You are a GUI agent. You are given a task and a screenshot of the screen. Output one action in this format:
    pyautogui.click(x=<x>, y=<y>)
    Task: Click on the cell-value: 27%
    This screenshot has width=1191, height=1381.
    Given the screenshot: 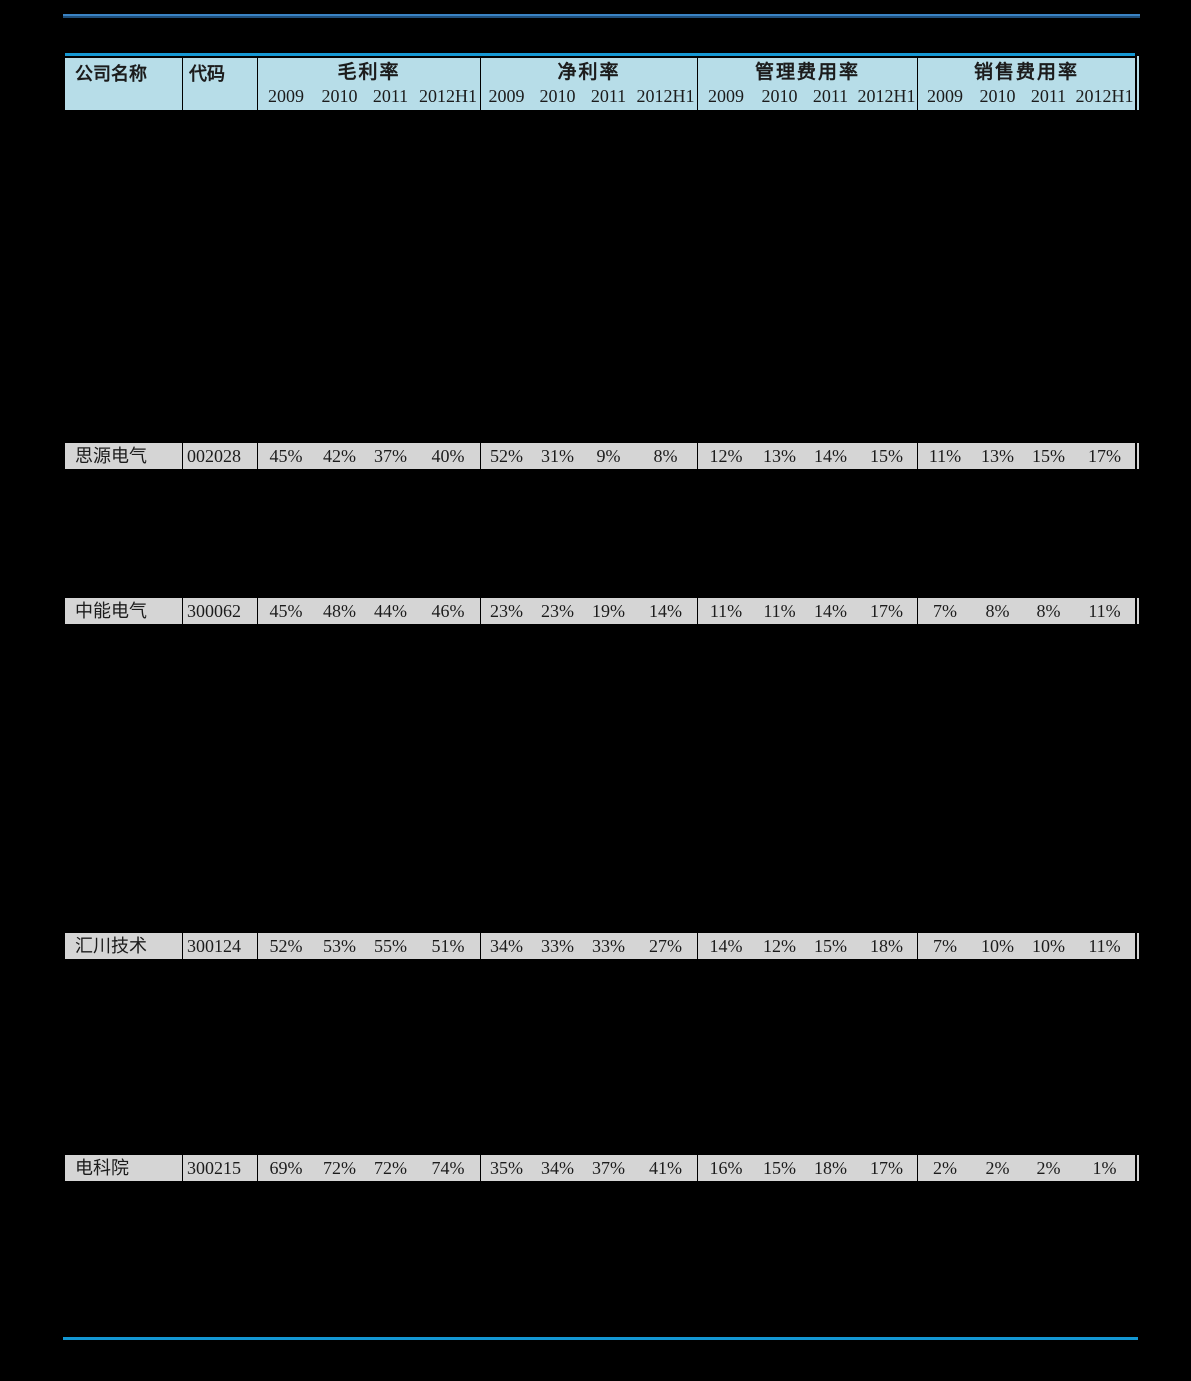 What is the action you would take?
    pyautogui.click(x=665, y=946)
    